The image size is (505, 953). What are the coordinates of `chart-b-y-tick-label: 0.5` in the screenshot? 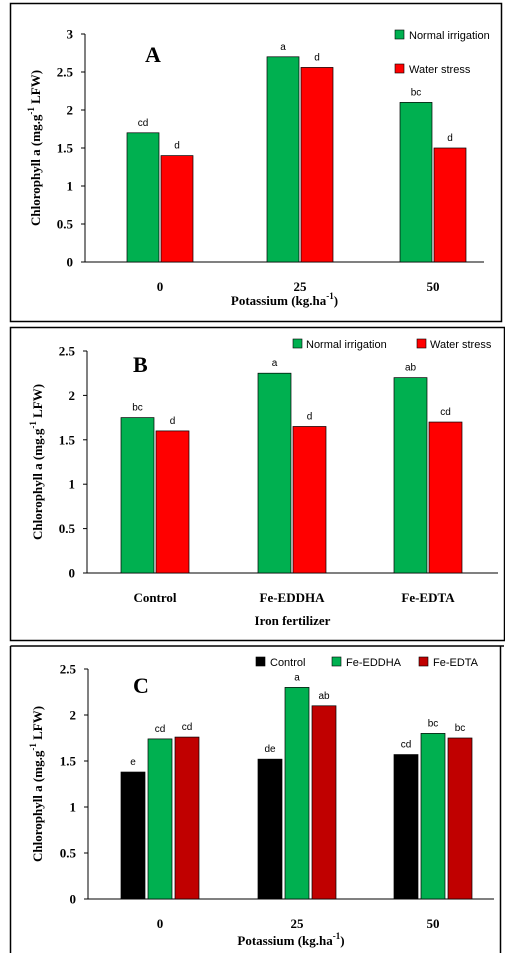 It's located at (67, 528).